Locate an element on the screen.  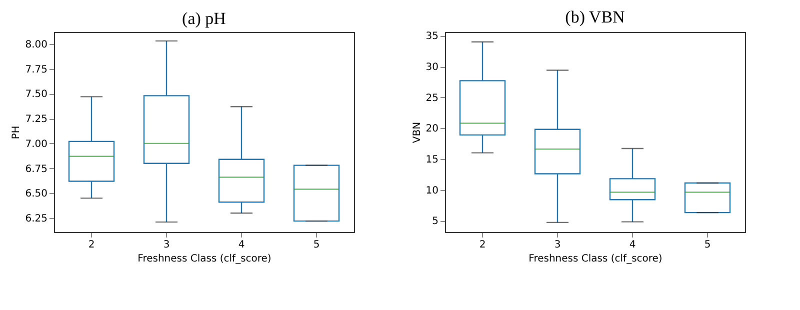
y-tick-label: 7.75 is located at coordinates (36, 70).